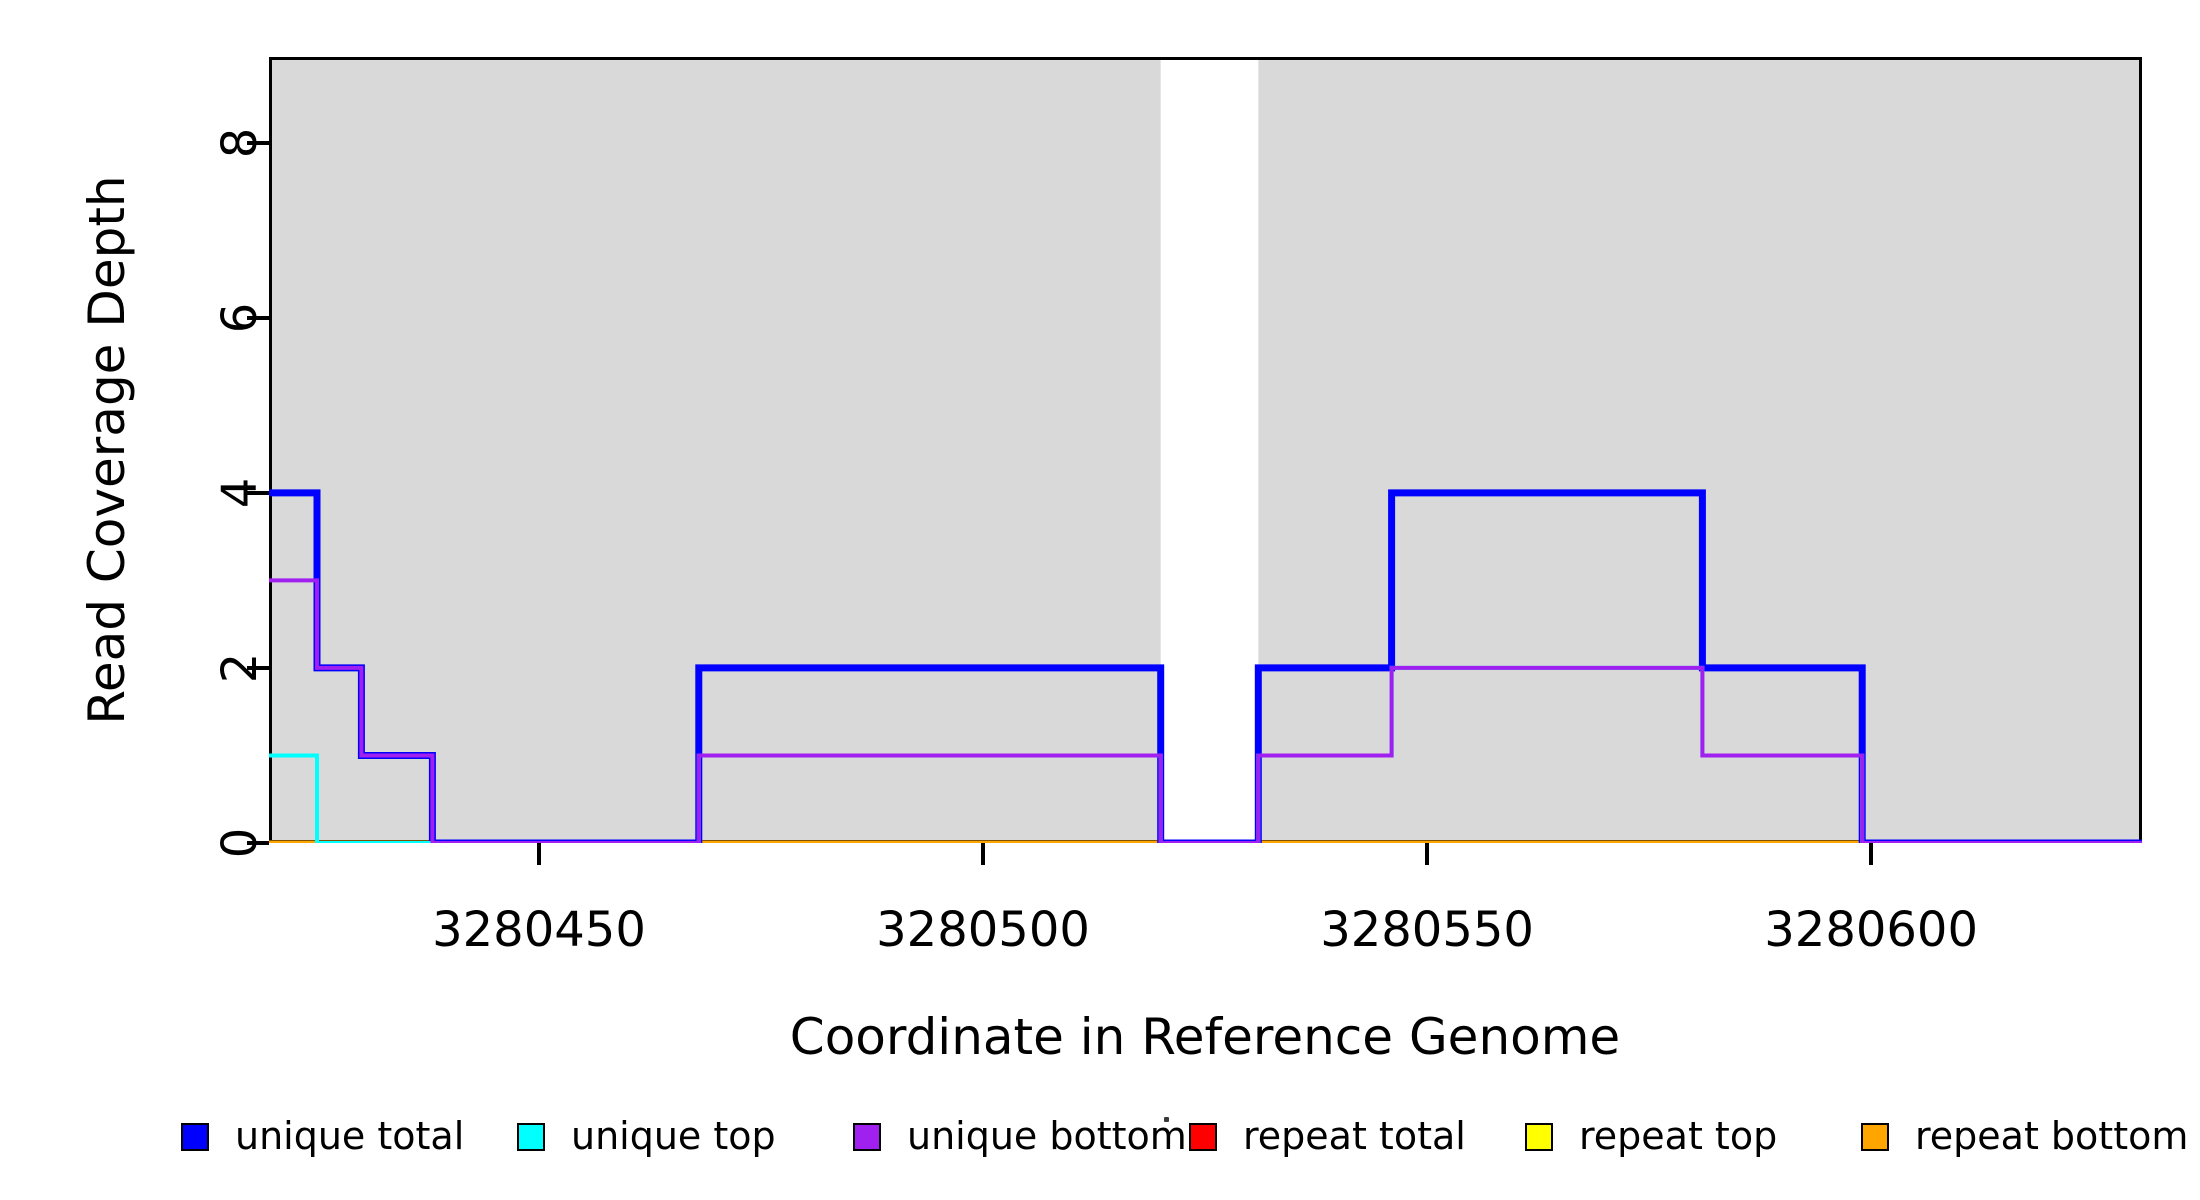 The width and height of the screenshot is (2200, 1200). I want to click on x-tick-label: 3280550, so click(1427, 930).